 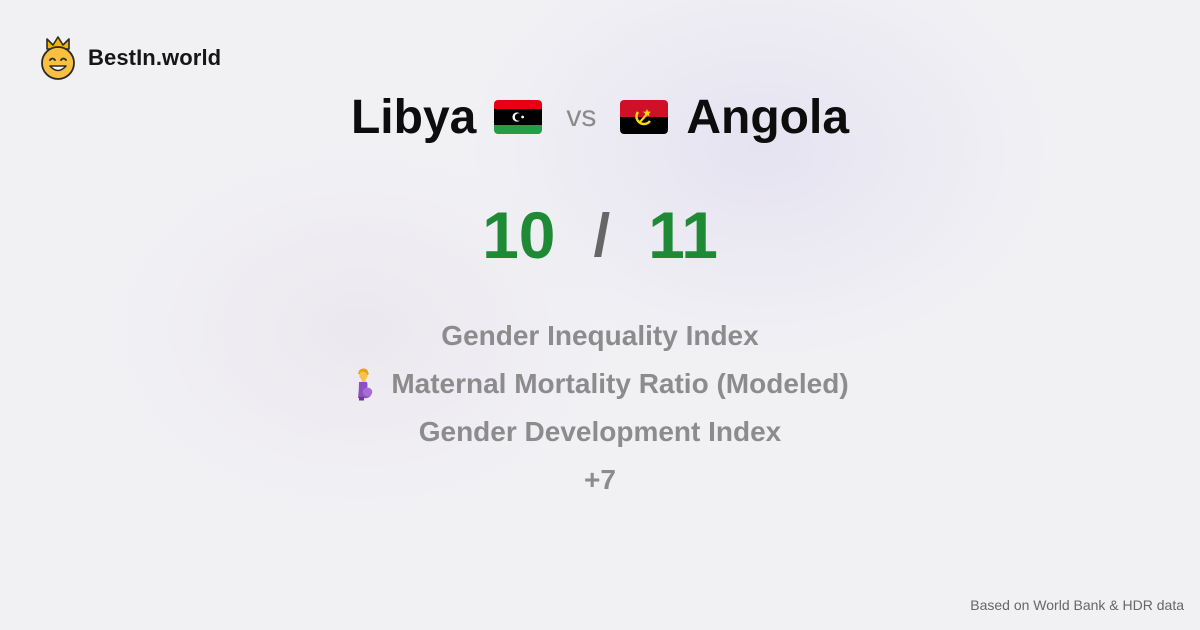 I want to click on comparison-title: Libya vs Angola, so click(x=600, y=117).